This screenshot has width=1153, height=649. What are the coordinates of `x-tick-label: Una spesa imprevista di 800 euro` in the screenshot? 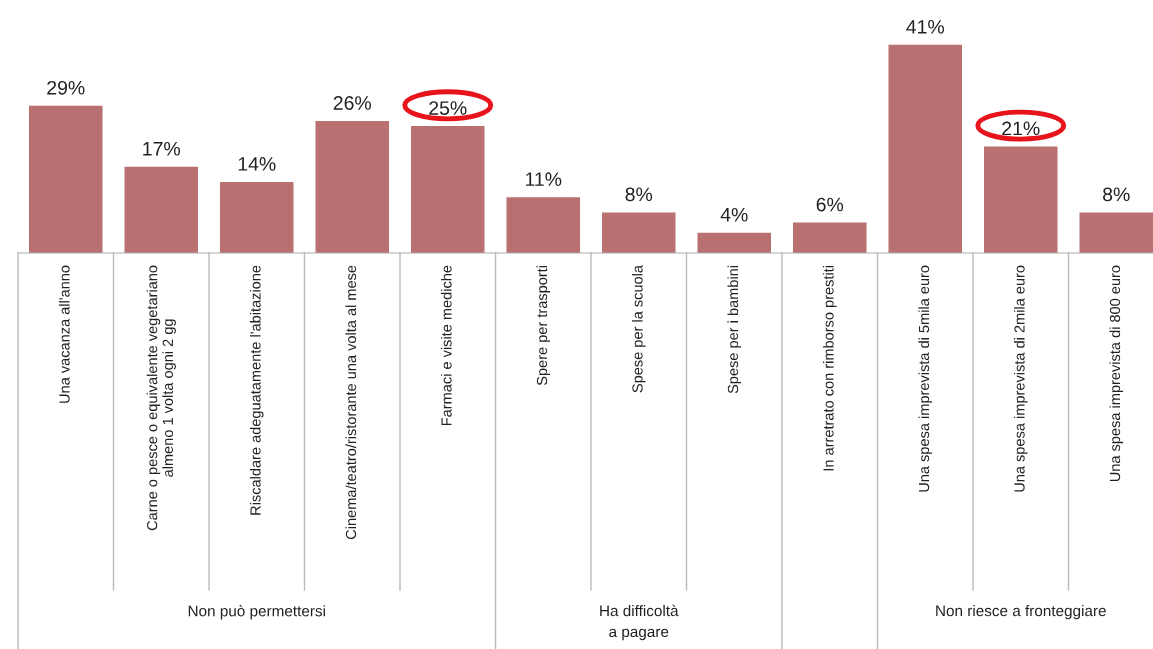 It's located at (1116, 373).